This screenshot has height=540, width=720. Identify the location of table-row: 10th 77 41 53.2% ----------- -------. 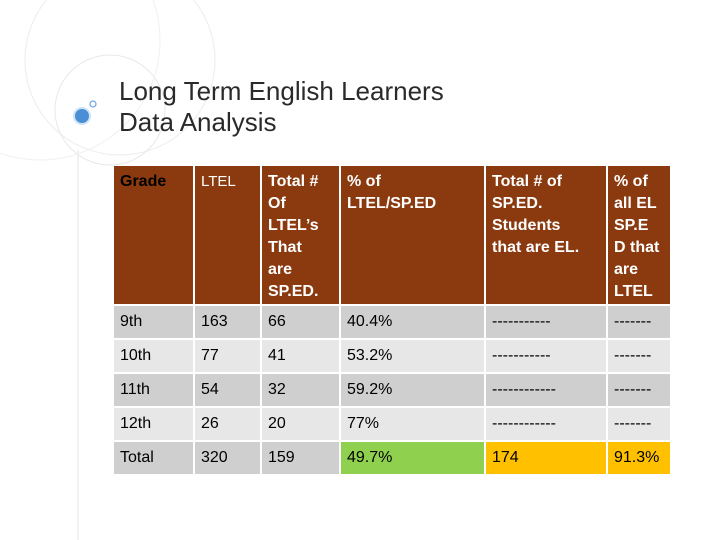
(392, 357).